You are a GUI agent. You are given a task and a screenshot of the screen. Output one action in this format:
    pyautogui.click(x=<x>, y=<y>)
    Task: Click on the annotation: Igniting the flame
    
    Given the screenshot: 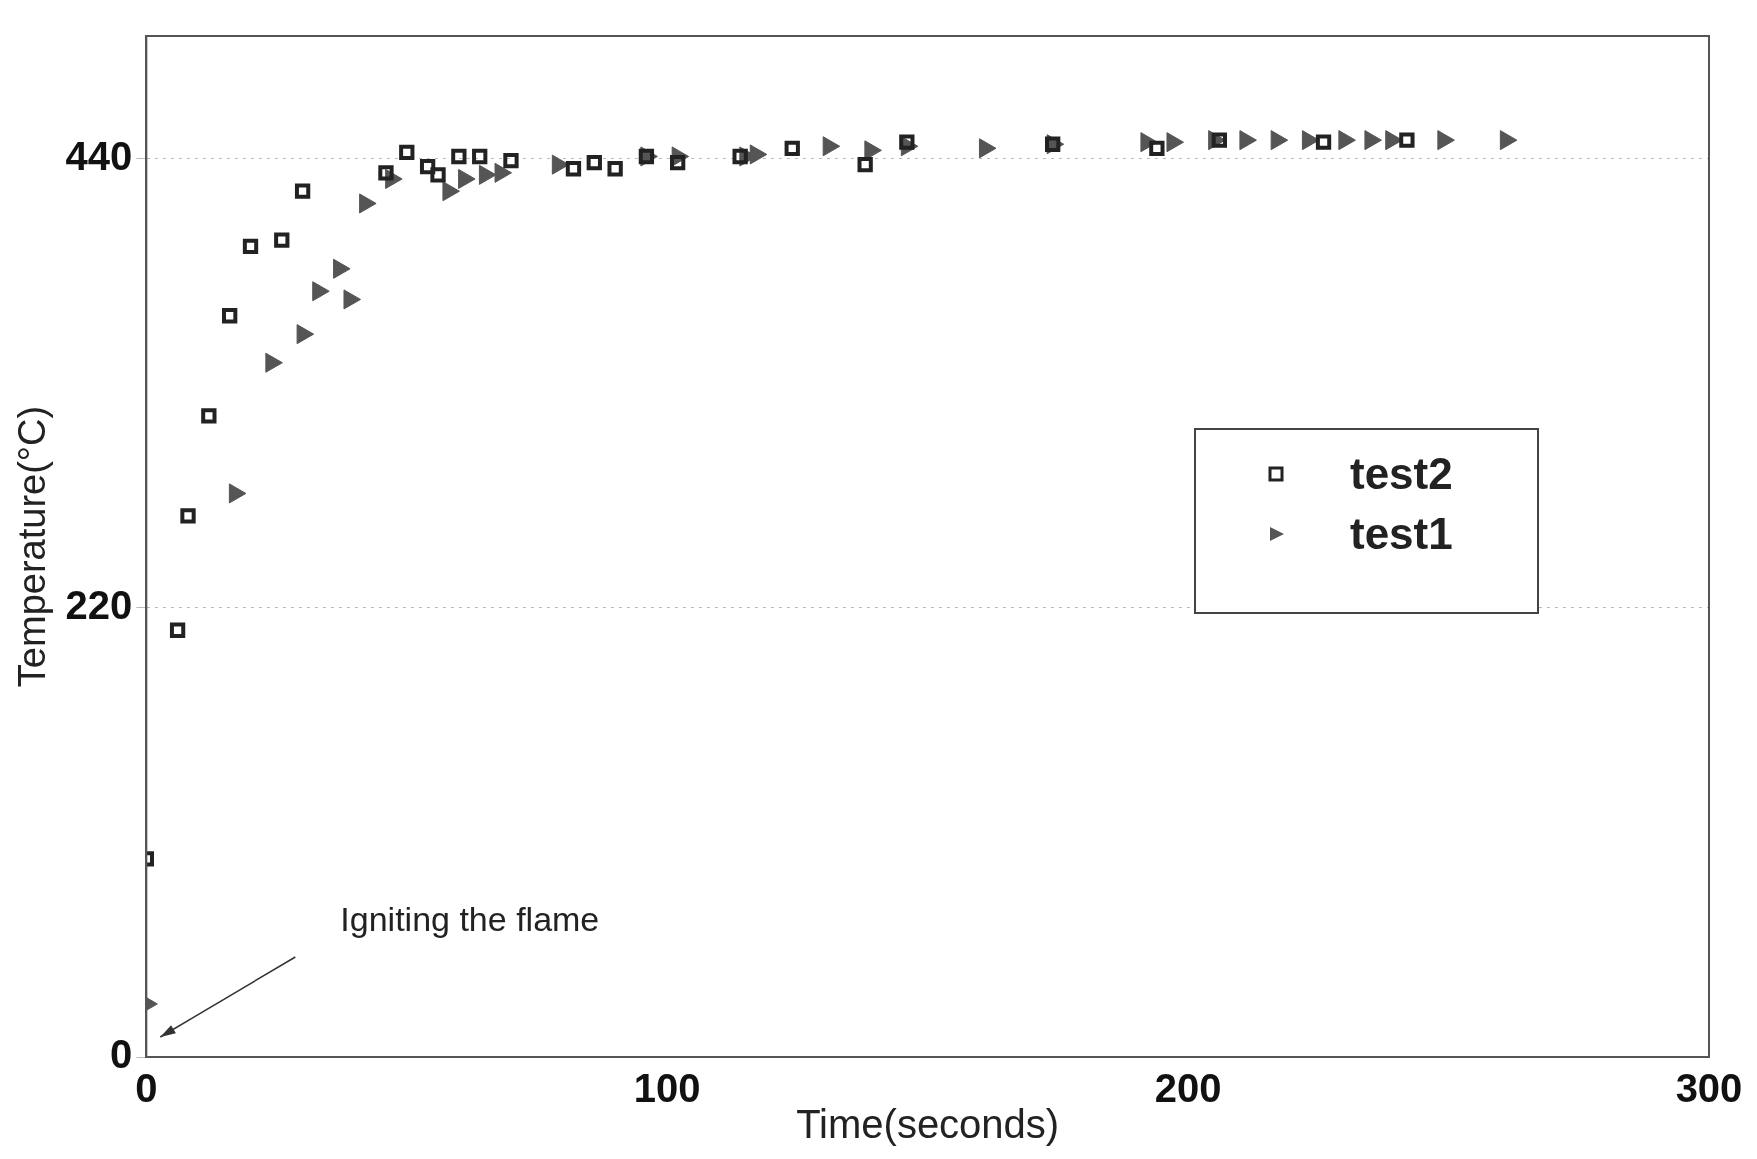 What is the action you would take?
    pyautogui.click(x=470, y=919)
    